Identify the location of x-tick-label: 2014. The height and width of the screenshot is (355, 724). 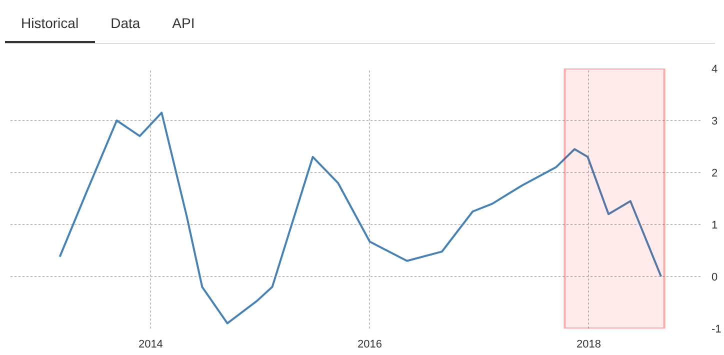
(150, 344).